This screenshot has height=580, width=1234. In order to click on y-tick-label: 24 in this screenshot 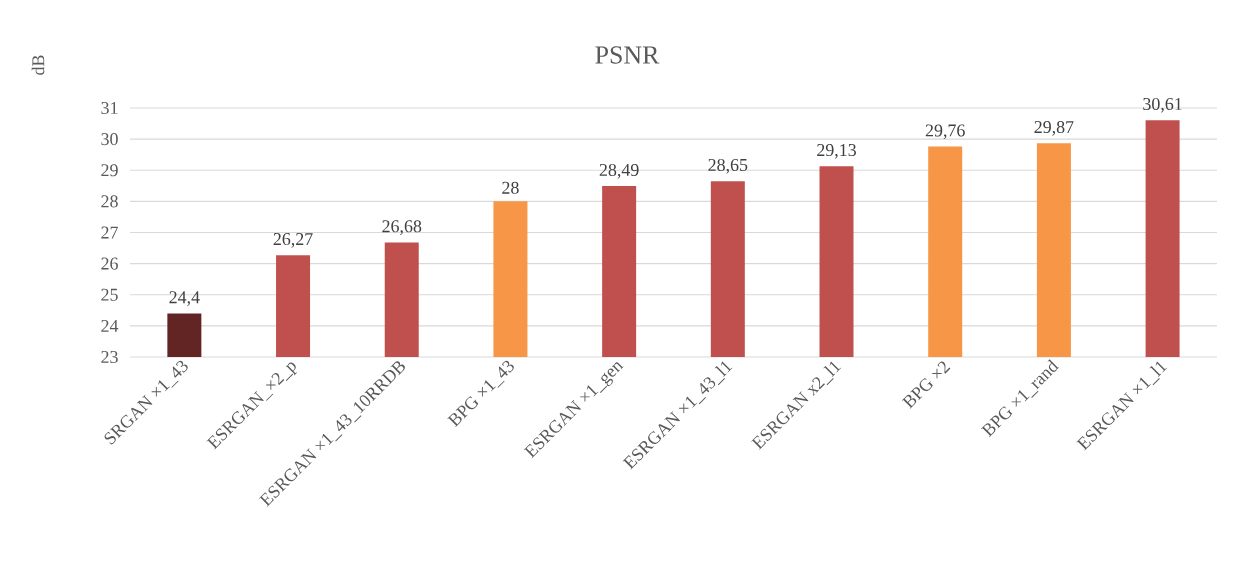, I will do `click(110, 325)`.